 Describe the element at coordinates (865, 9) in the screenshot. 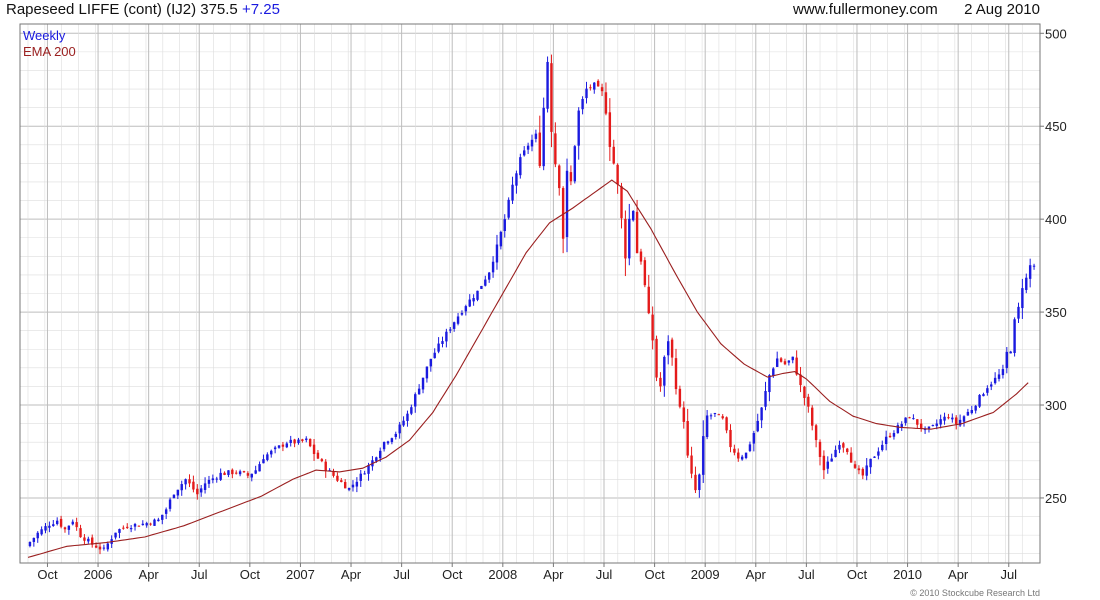

I see `site-url: www.fullermoney.com` at that location.